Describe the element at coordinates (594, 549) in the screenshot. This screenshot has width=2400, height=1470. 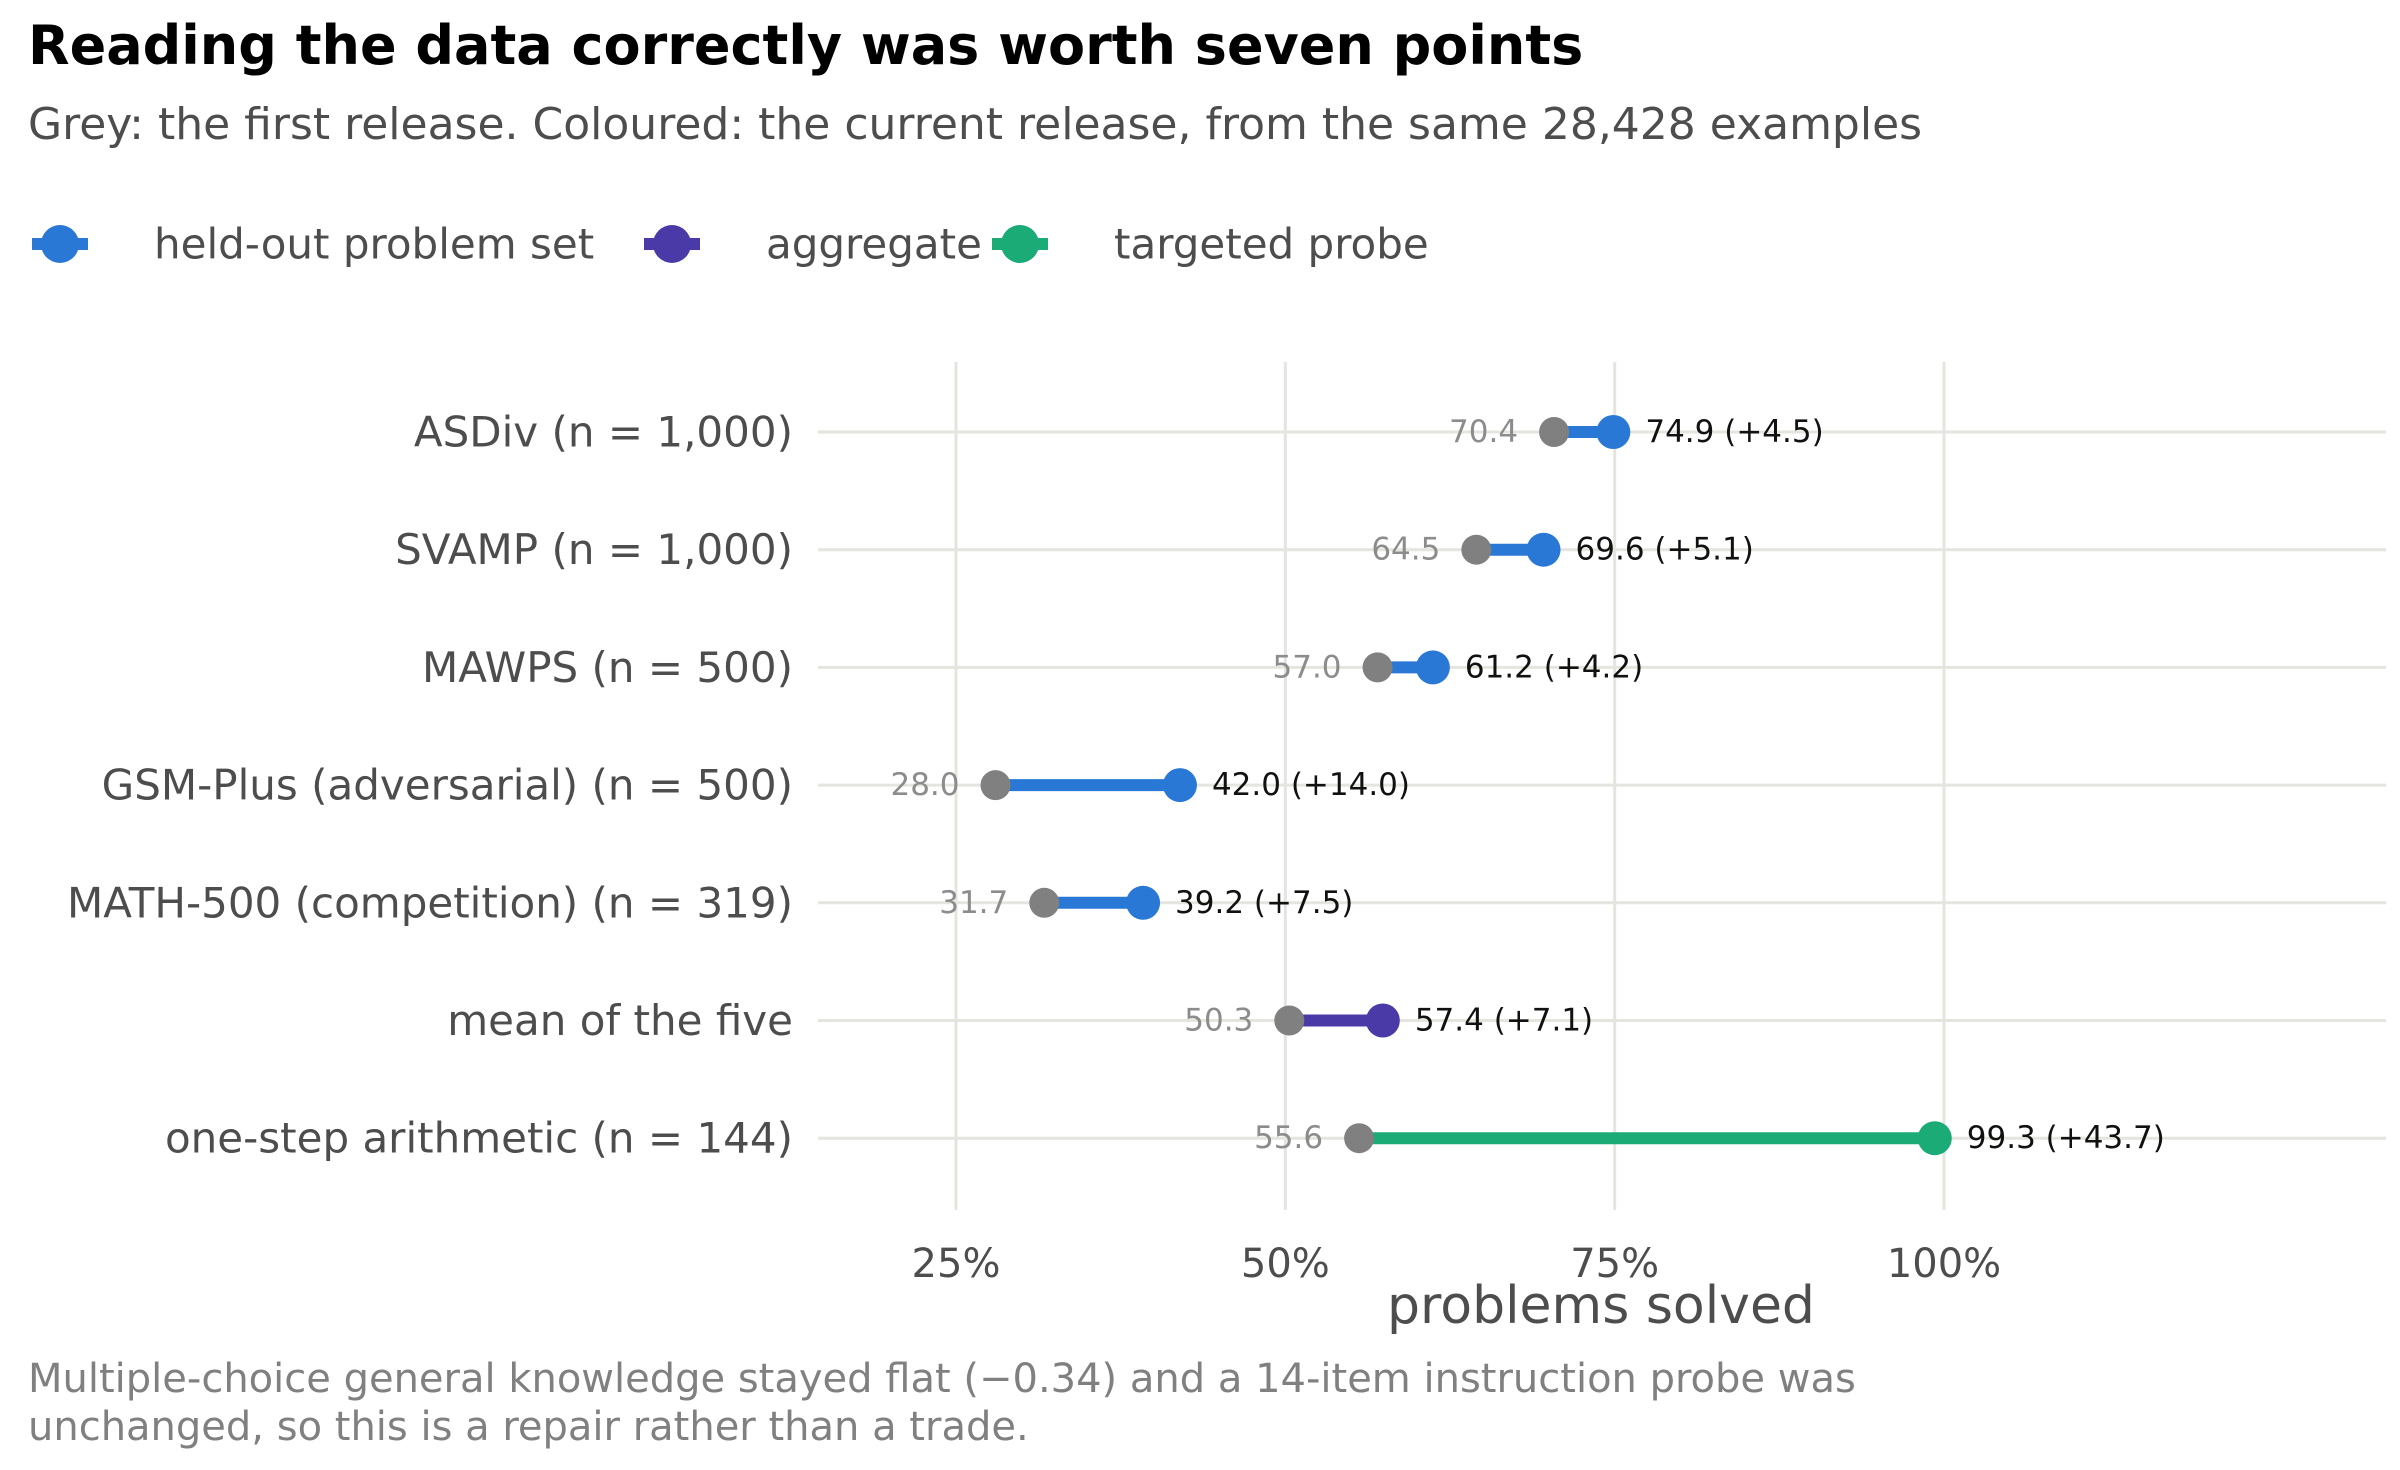
I see `row-label: SVAMP (n = 1,000)` at that location.